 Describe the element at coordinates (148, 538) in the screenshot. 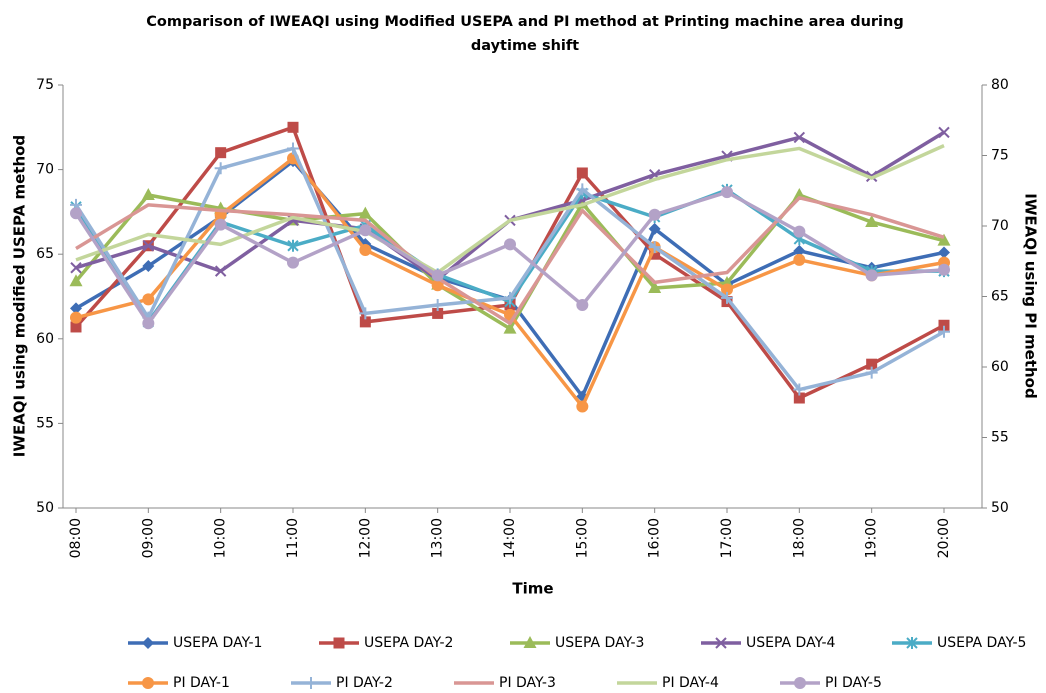

I see `x-tick-label: 09:00` at that location.